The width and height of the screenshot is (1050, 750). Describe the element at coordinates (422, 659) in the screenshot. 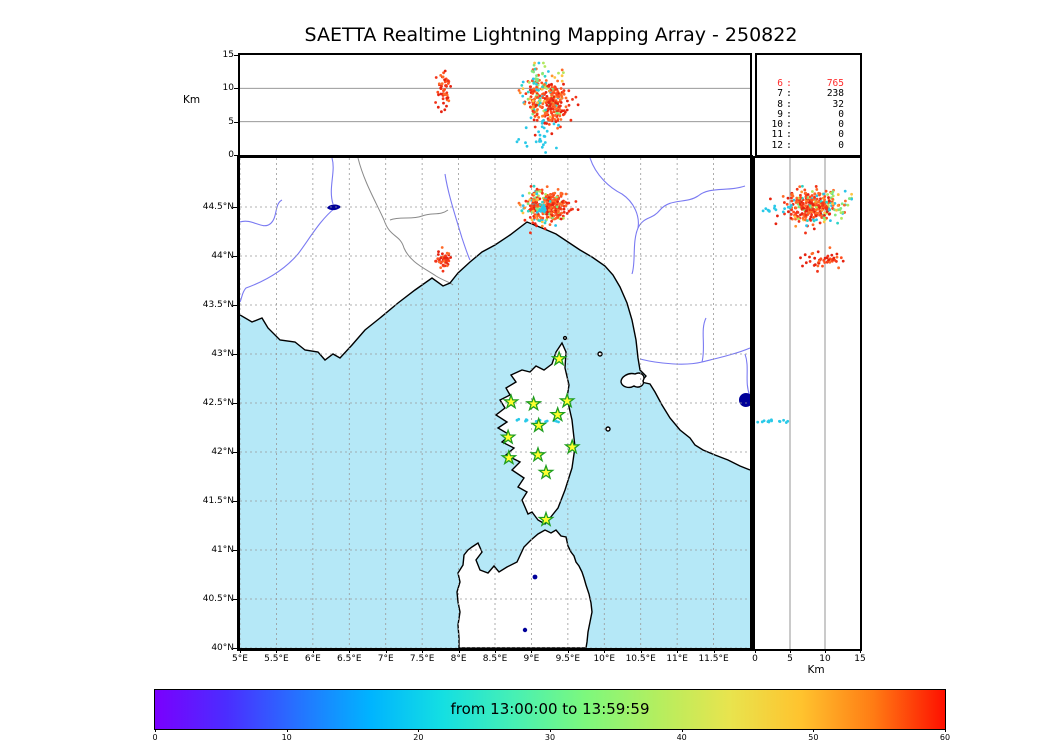

I see `lon-tick-label: 7.5°E` at that location.